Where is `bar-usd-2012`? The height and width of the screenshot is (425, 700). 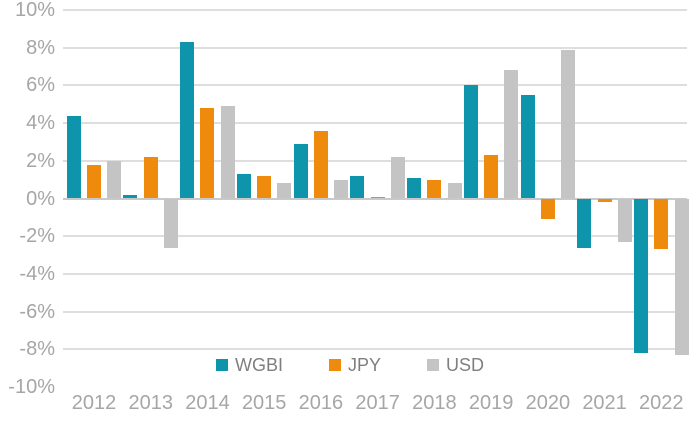
bar-usd-2012 is located at coordinates (114, 179).